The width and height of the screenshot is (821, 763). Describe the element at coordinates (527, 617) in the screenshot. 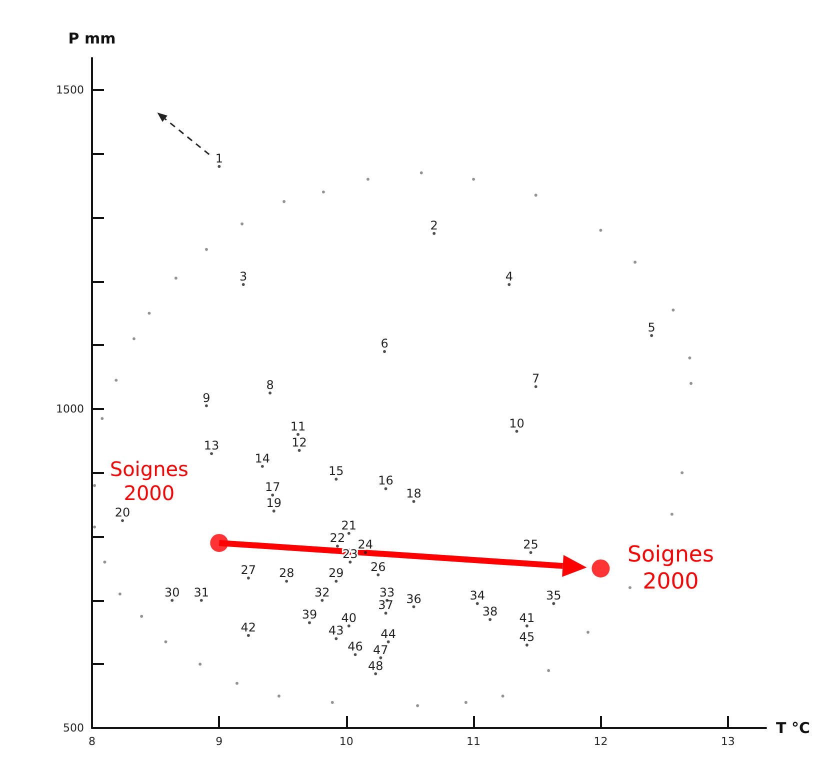

I see `annotation: 41` at that location.